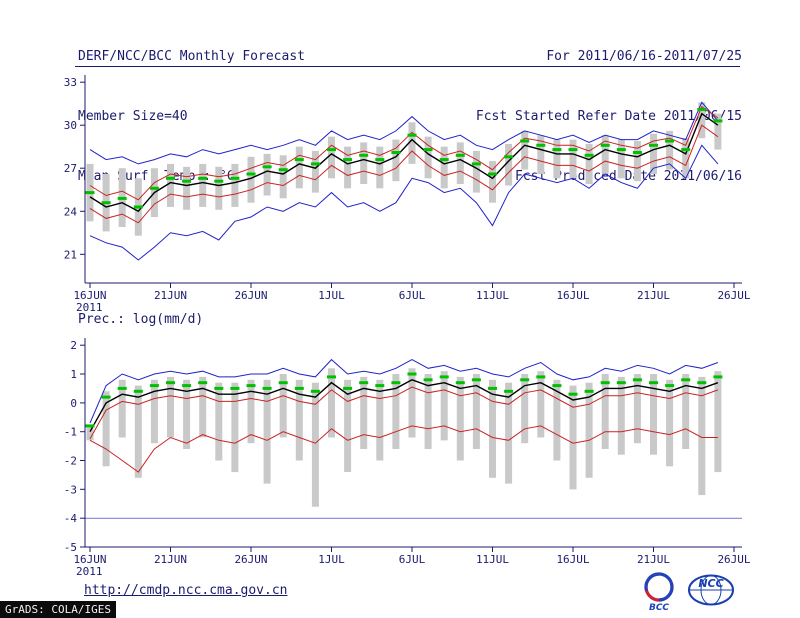 The height and width of the screenshot is (618, 800). Describe the element at coordinates (73, 374) in the screenshot. I see `y-tick-label: 1` at that location.